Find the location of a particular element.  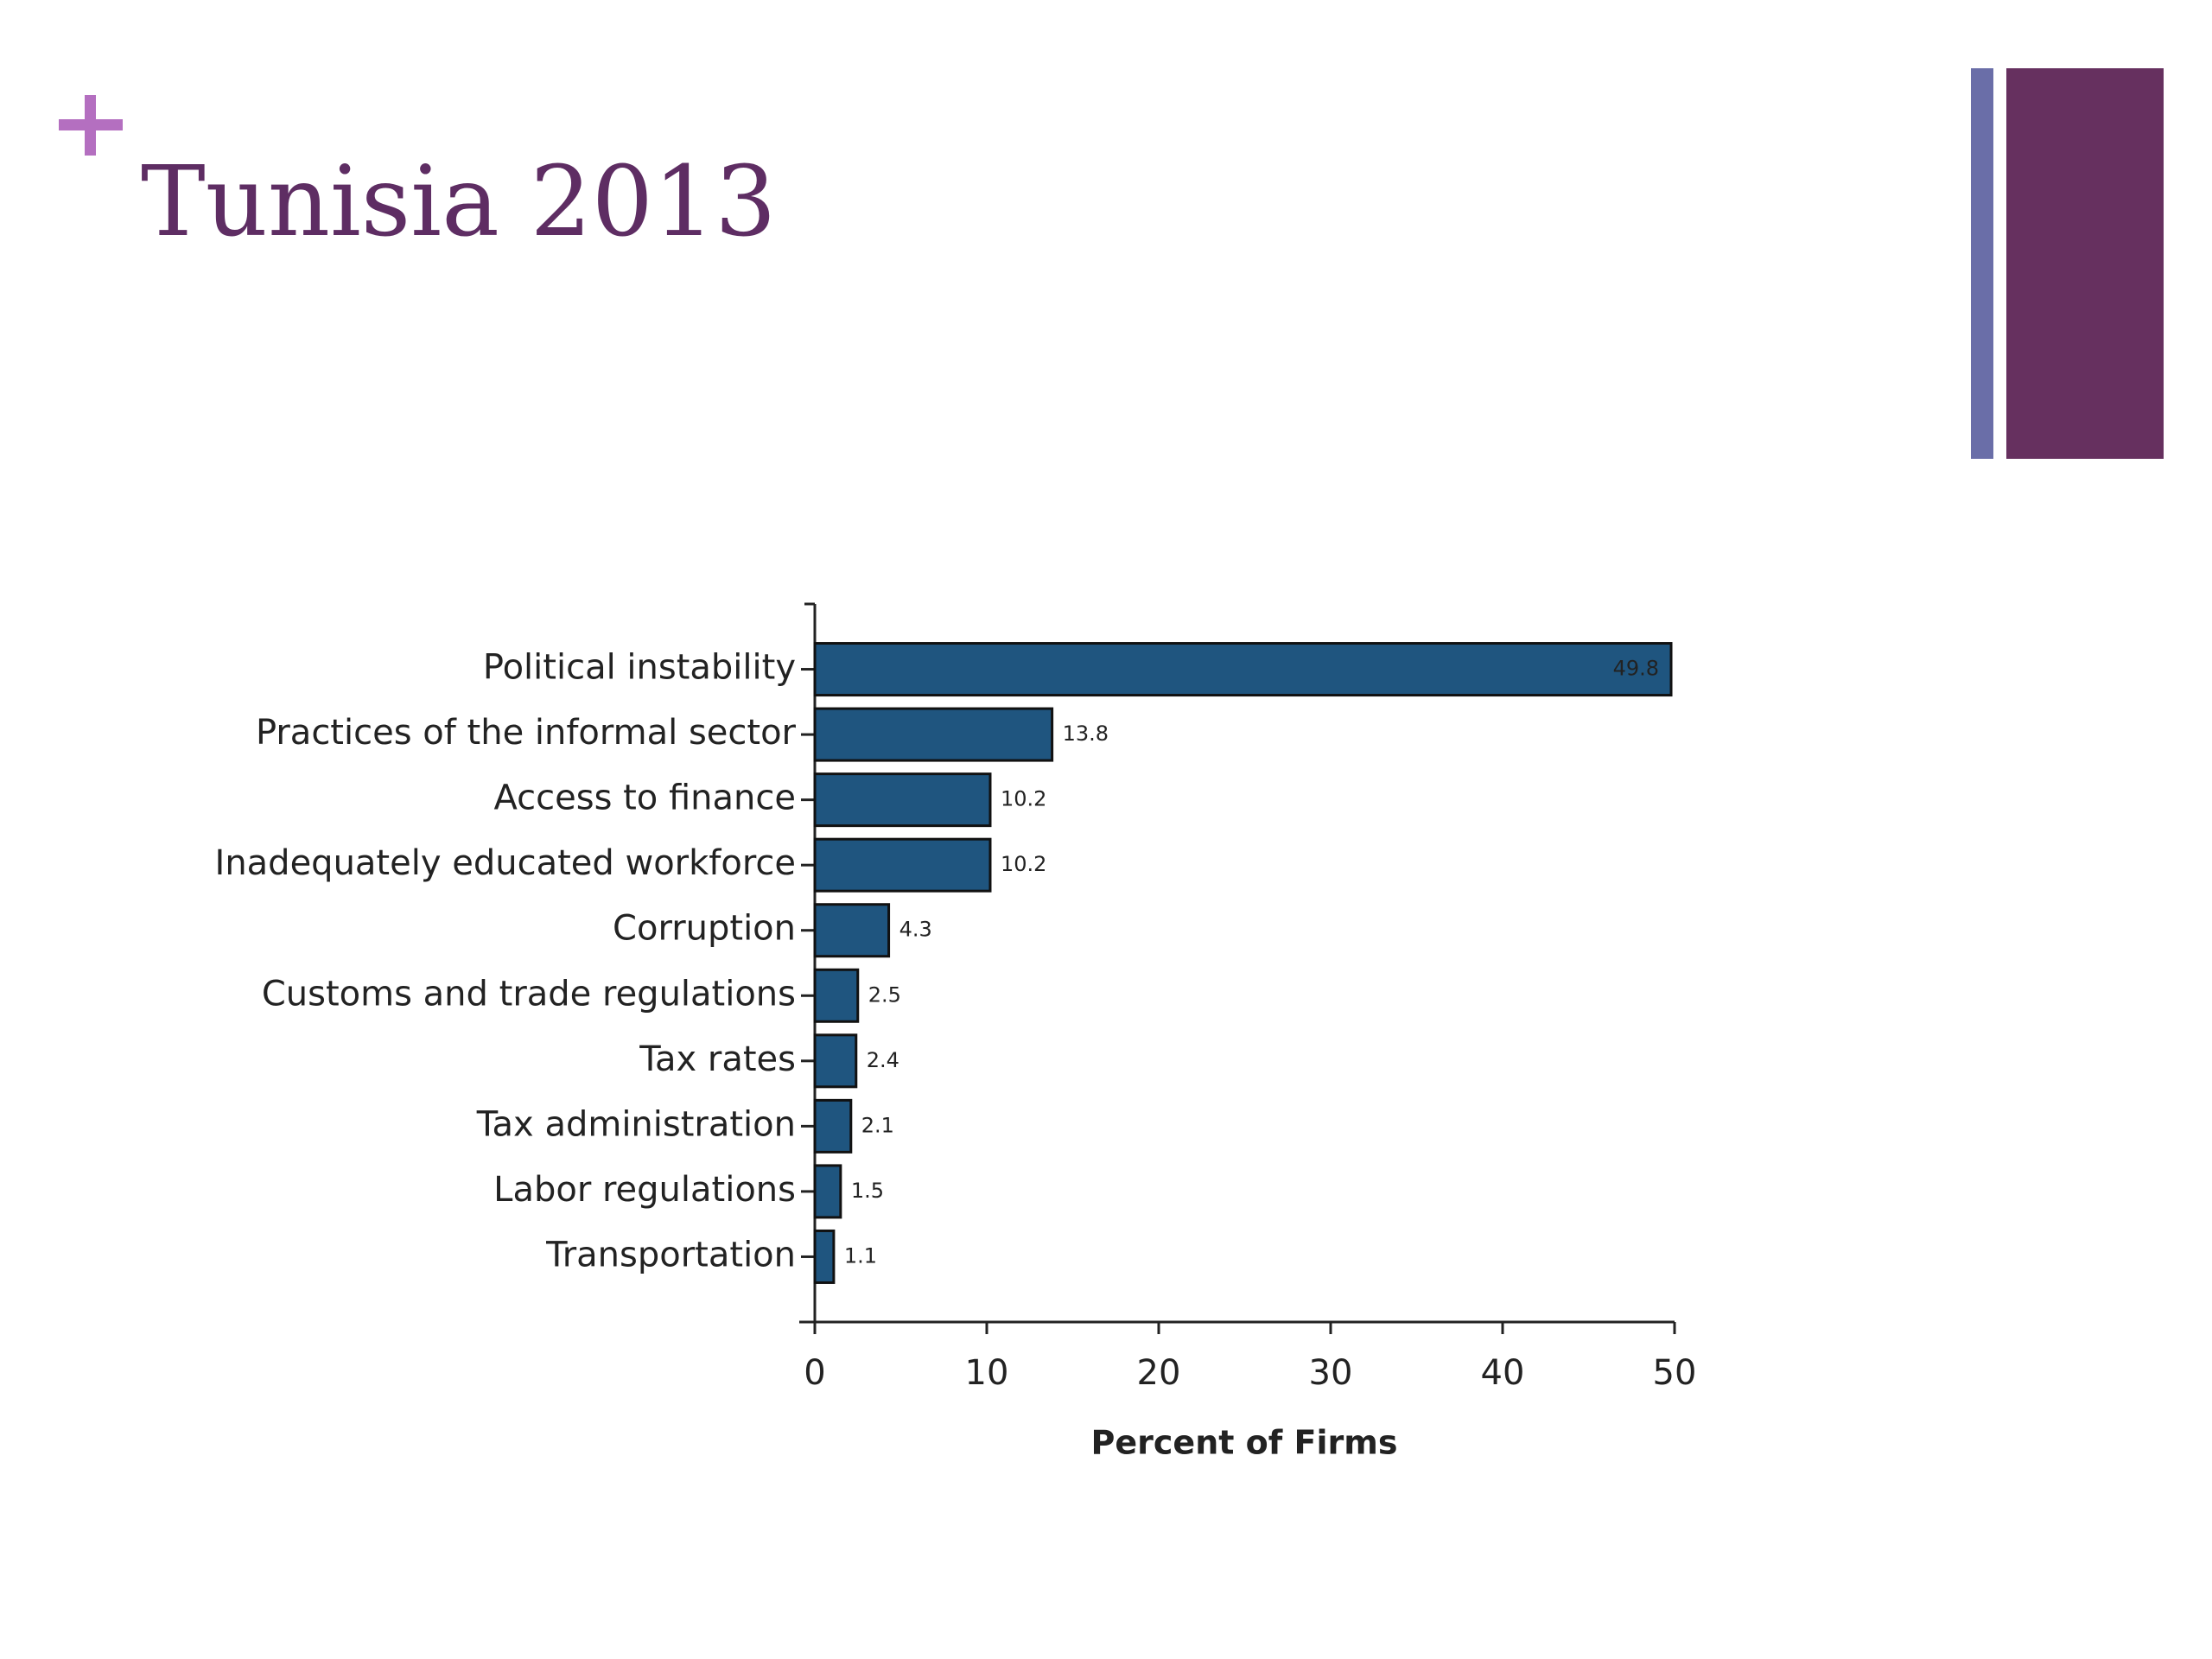

x-axis-title: Percent of Firms is located at coordinates (1244, 1443).